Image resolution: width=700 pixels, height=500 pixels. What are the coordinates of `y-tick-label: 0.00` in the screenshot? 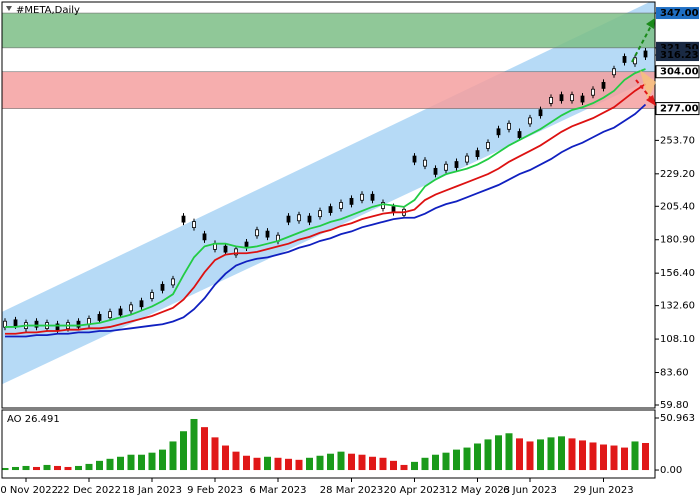 It's located at (671, 470).